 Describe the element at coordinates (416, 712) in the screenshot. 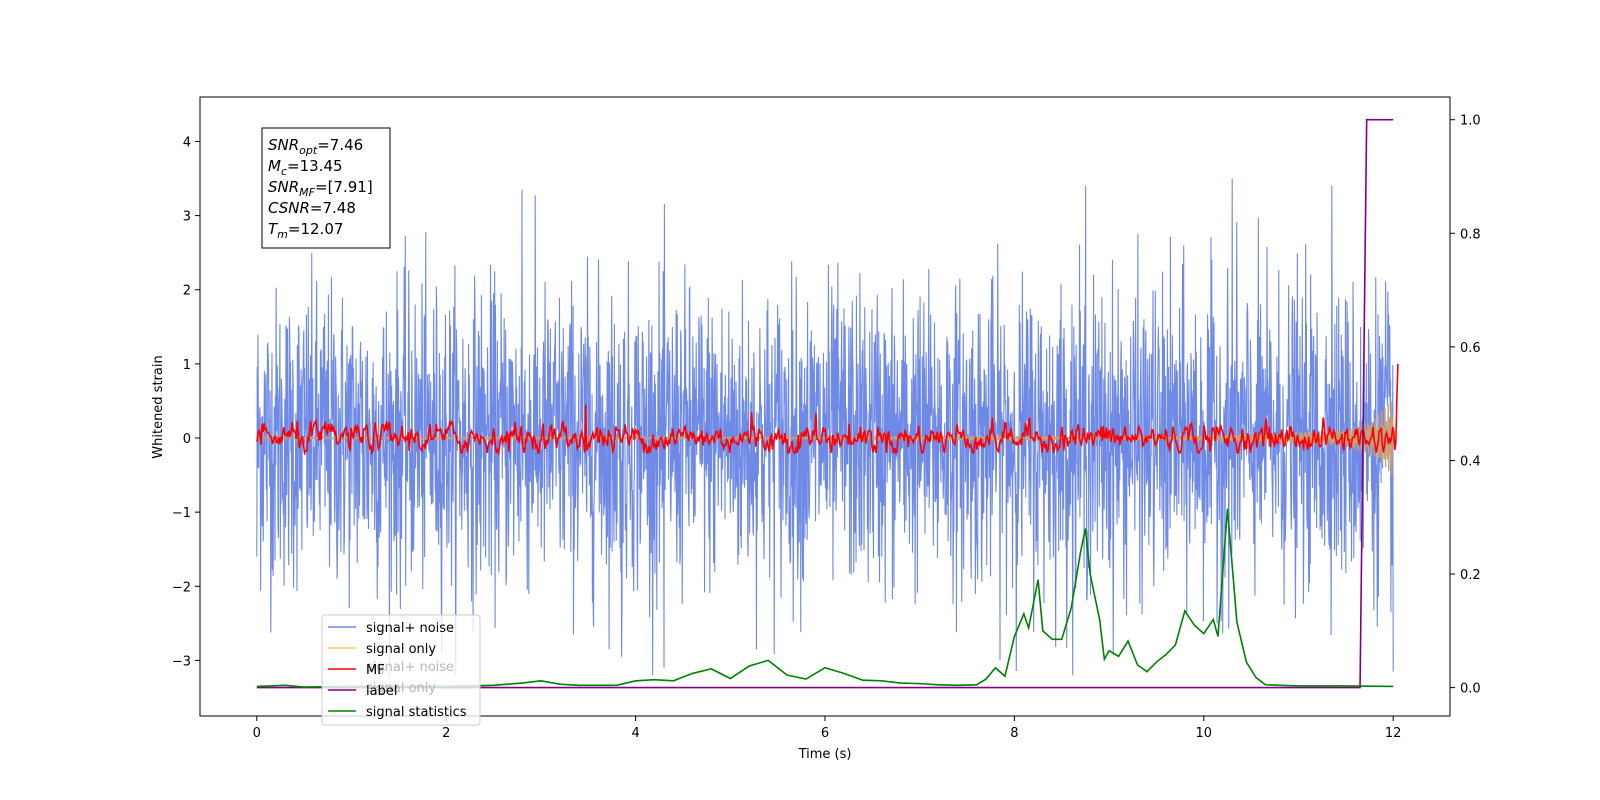

I see `legend-label: signal statistics` at that location.